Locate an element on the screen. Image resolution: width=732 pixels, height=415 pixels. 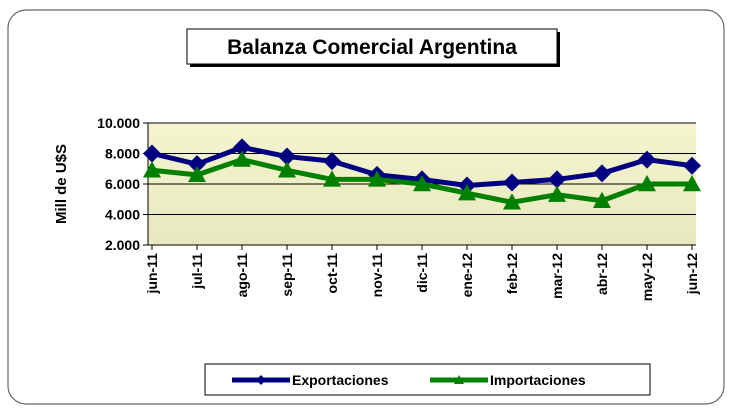
y-tick-label: 2.000 is located at coordinates (122, 245).